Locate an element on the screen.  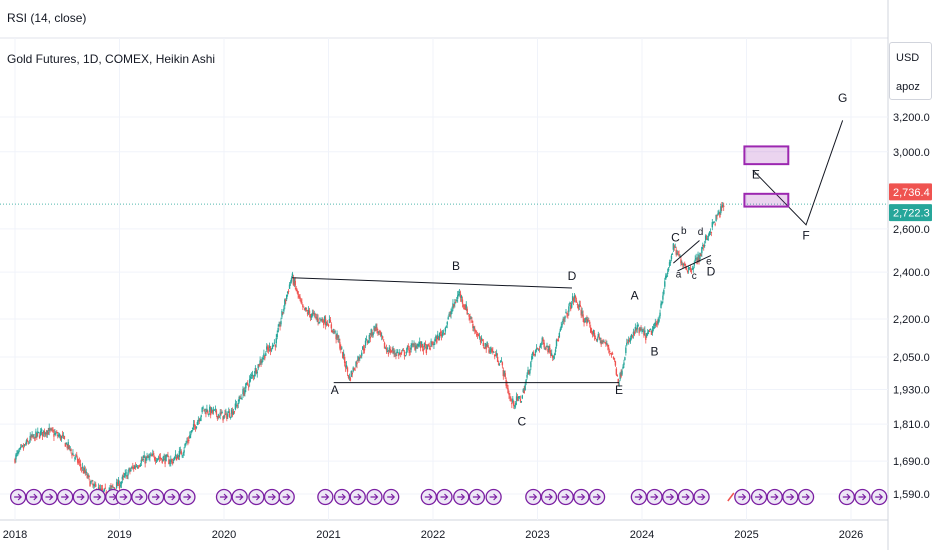
event-marker-arrow-icon is located at coordinates (862, 497).